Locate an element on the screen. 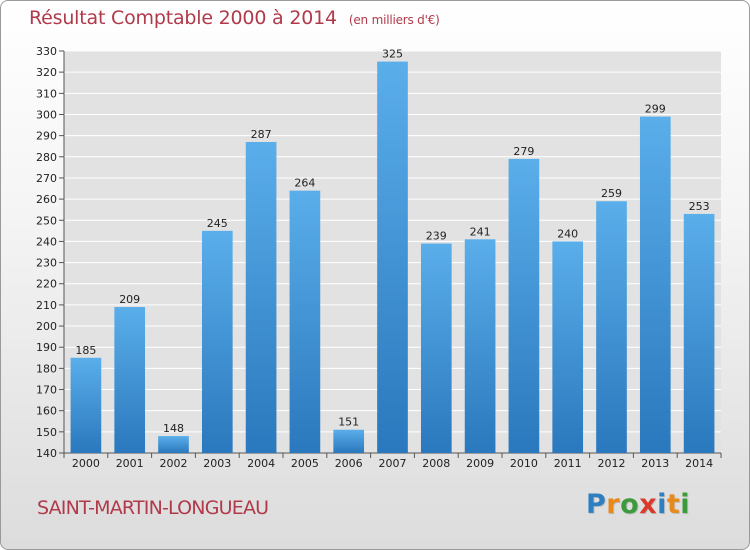 The width and height of the screenshot is (750, 550). x-tick-label: 2000 is located at coordinates (86, 463).